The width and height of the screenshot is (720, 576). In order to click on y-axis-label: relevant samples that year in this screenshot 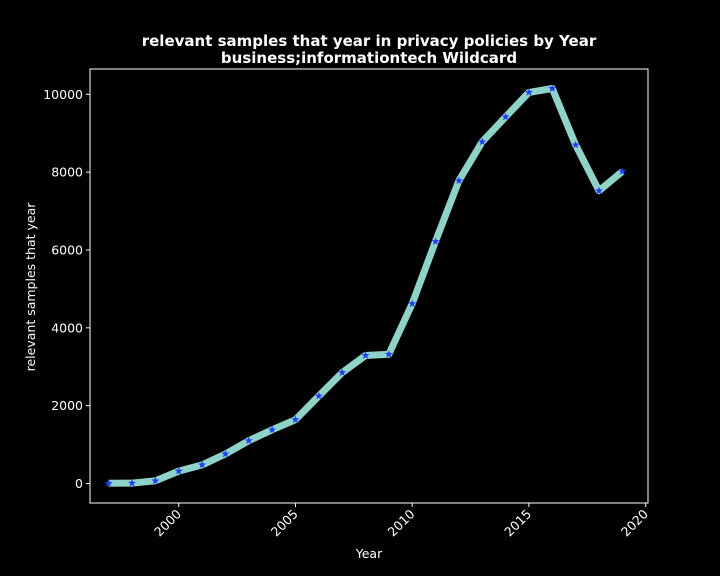, I will do `click(30, 287)`.